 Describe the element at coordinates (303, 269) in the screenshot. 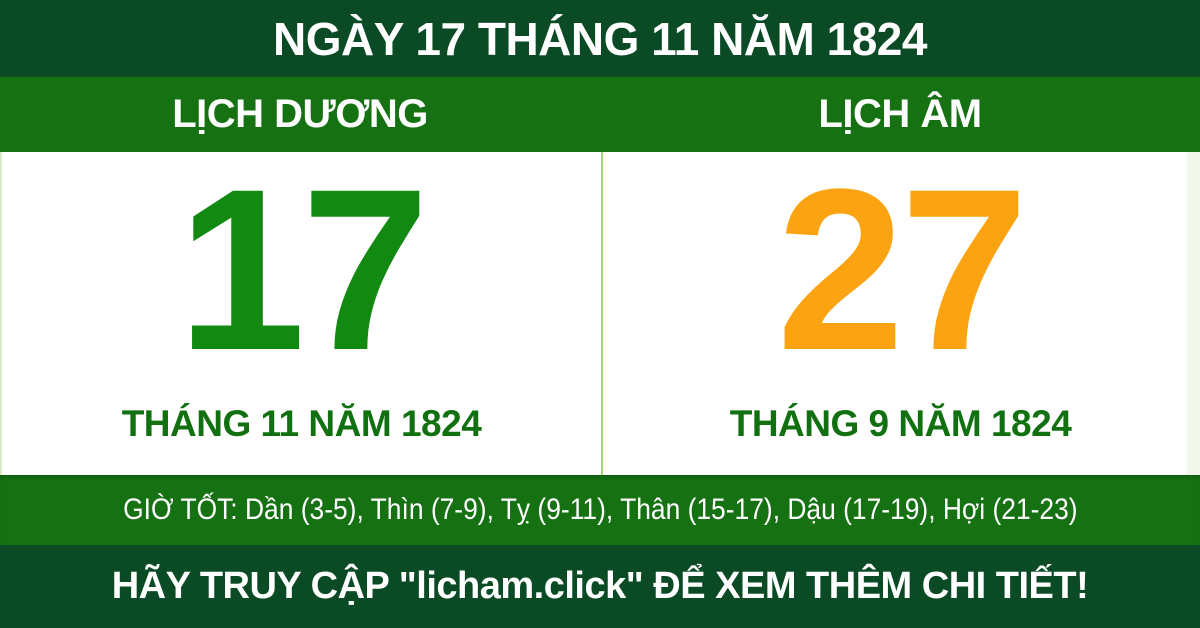

I see `solar-day-number: 17` at that location.